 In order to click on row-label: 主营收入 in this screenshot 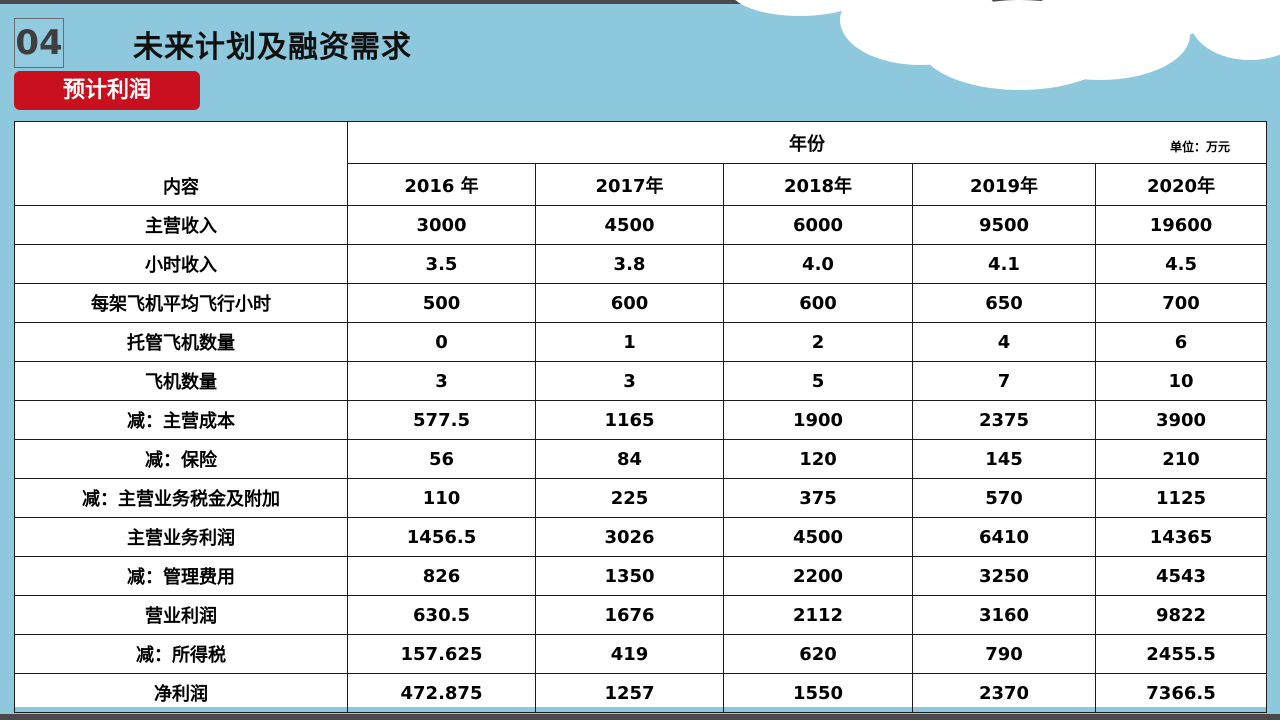, I will do `click(181, 225)`.